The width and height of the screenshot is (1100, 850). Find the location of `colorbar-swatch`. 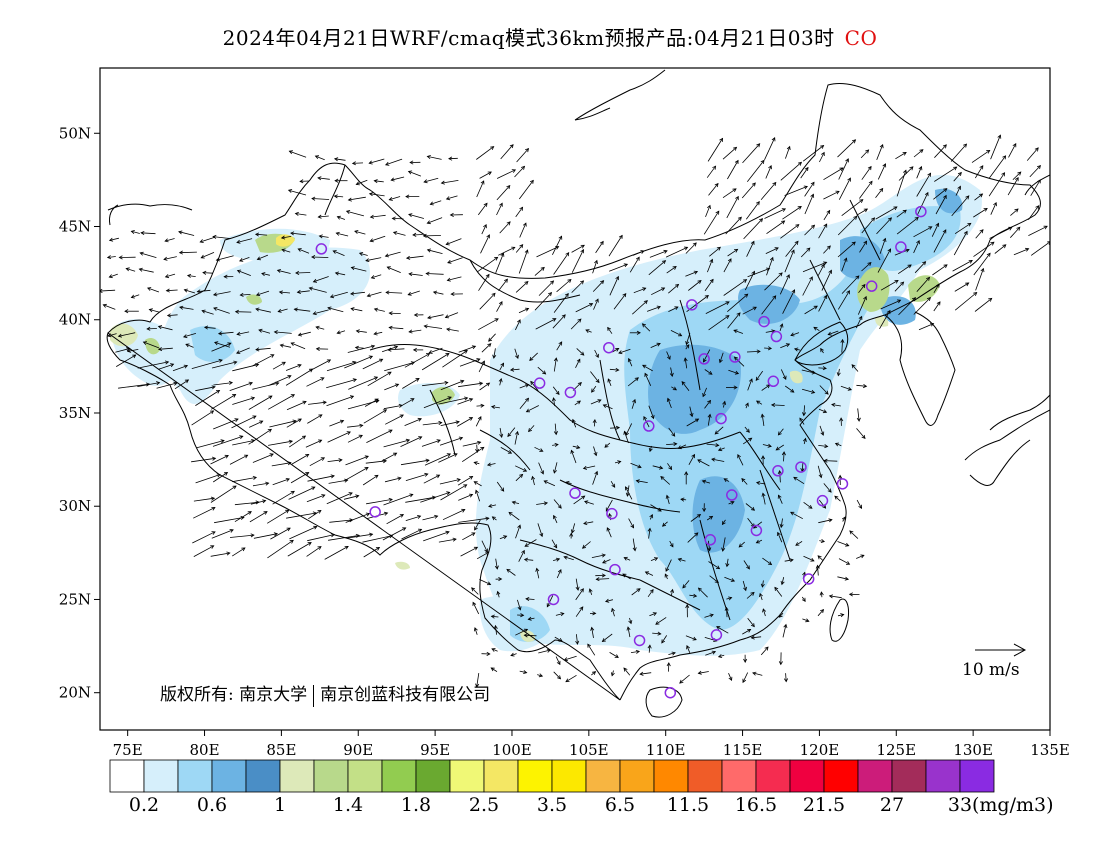

colorbar-swatch is located at coordinates (569, 776).